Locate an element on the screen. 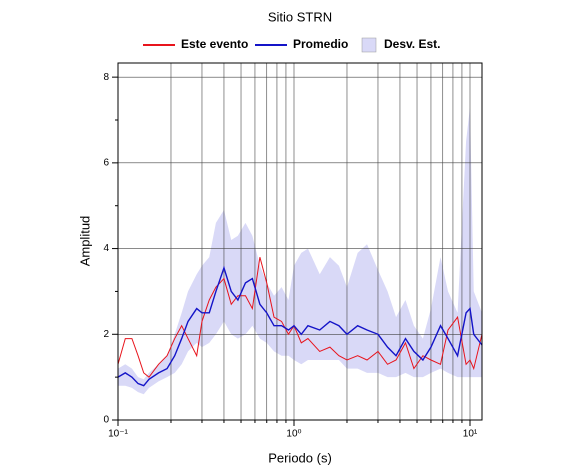 This screenshot has width=586, height=475. y-tick-label: 2 is located at coordinates (106, 334).